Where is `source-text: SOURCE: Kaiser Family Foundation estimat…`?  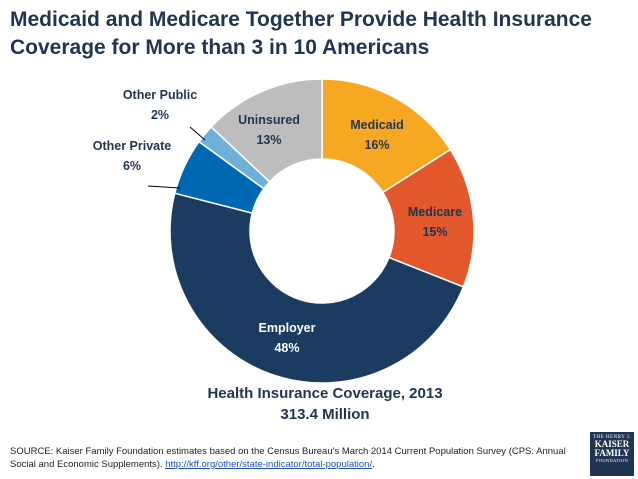 source-text: SOURCE: Kaiser Family Foundation estimat… is located at coordinates (288, 458).